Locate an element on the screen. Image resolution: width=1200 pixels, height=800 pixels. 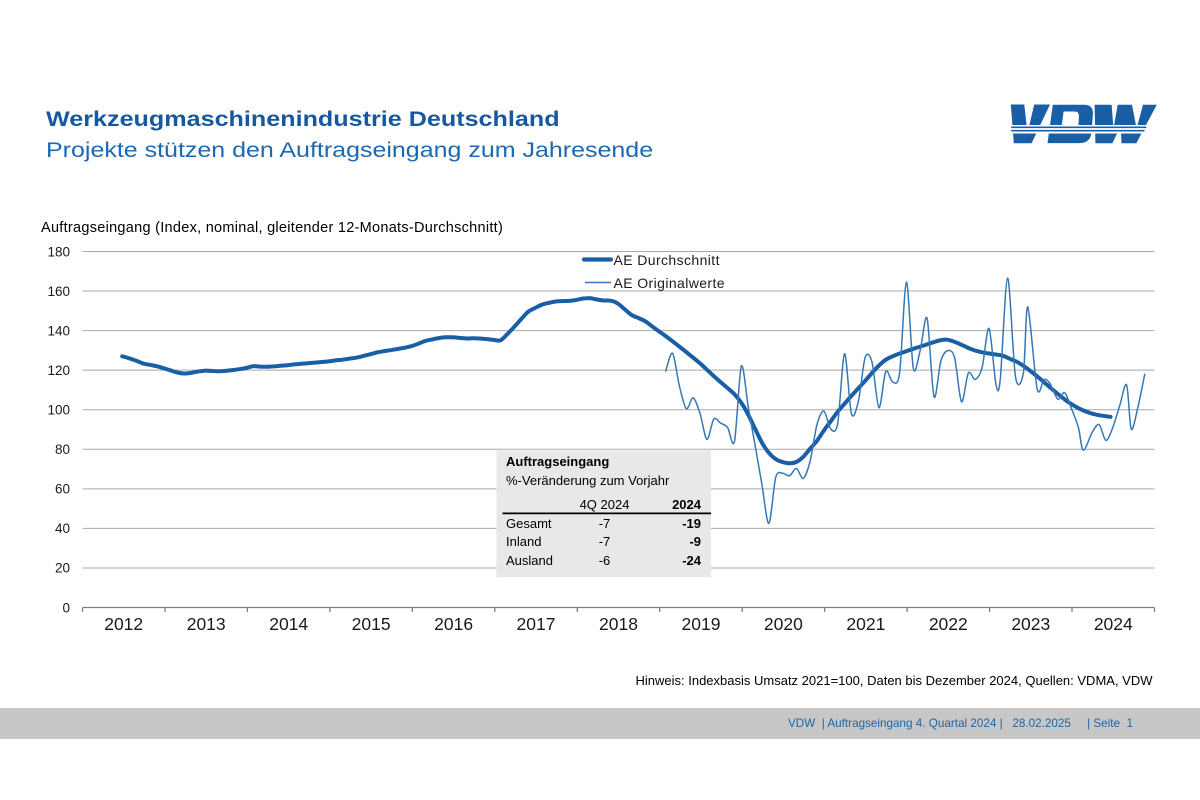
svg-text: 2019 is located at coordinates (701, 624).